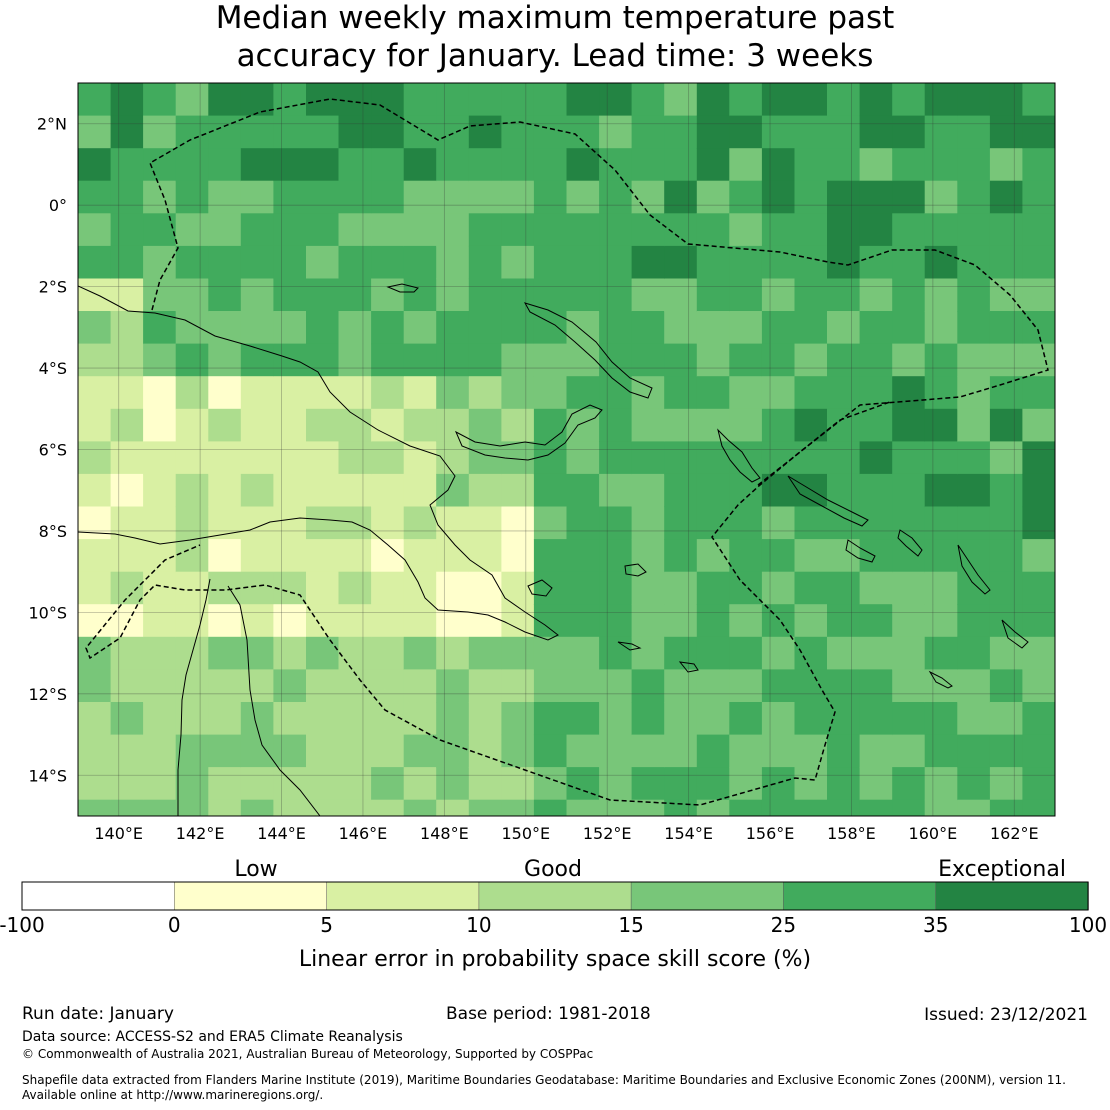  What do you see at coordinates (52, 124) in the screenshot?
I see `latitude-label: 2°N` at bounding box center [52, 124].